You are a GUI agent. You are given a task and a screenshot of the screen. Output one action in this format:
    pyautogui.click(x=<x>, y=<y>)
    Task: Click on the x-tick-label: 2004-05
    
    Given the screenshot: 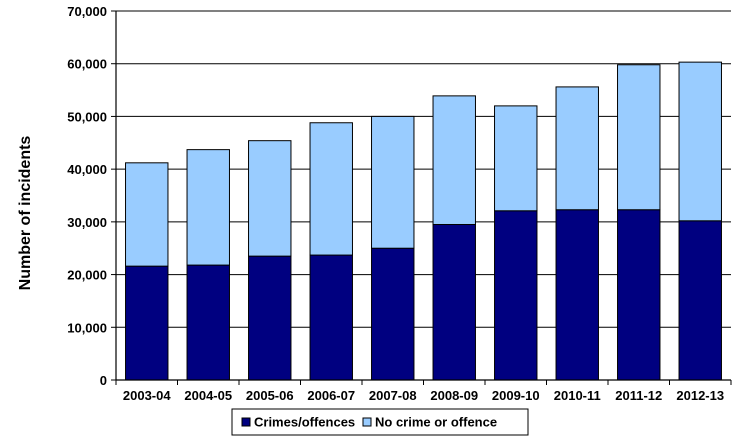 What is the action you would take?
    pyautogui.click(x=208, y=395)
    